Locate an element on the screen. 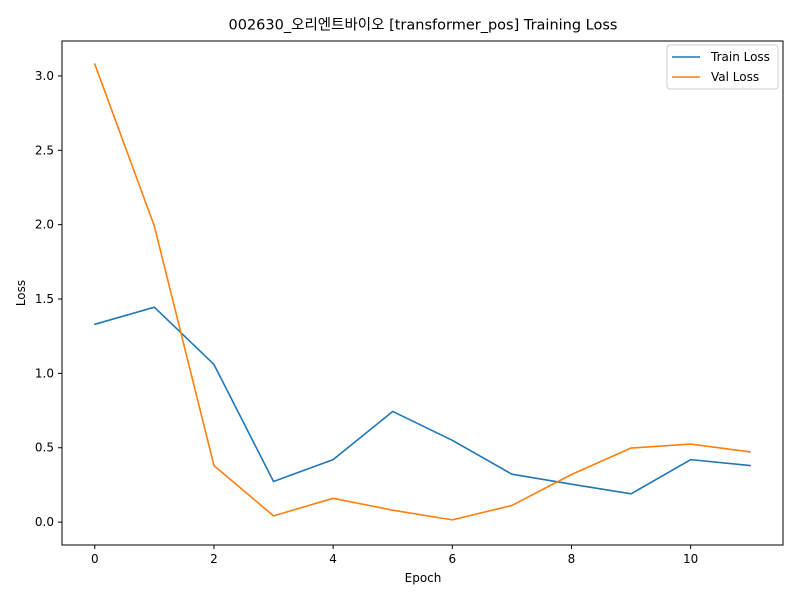 This screenshot has height=600, width=800. y-axis: 0.0 0.5 1.0 1.5 2.0 2.5 3.0 is located at coordinates (48, 299).